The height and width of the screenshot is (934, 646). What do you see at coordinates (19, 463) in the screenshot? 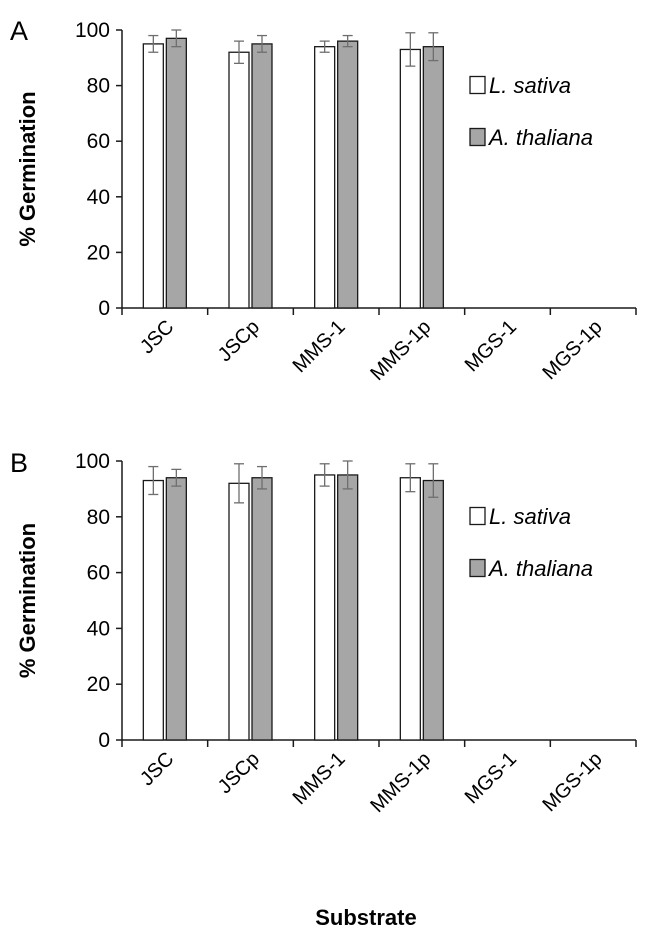
I see `panel-b-letter: B` at bounding box center [19, 463].